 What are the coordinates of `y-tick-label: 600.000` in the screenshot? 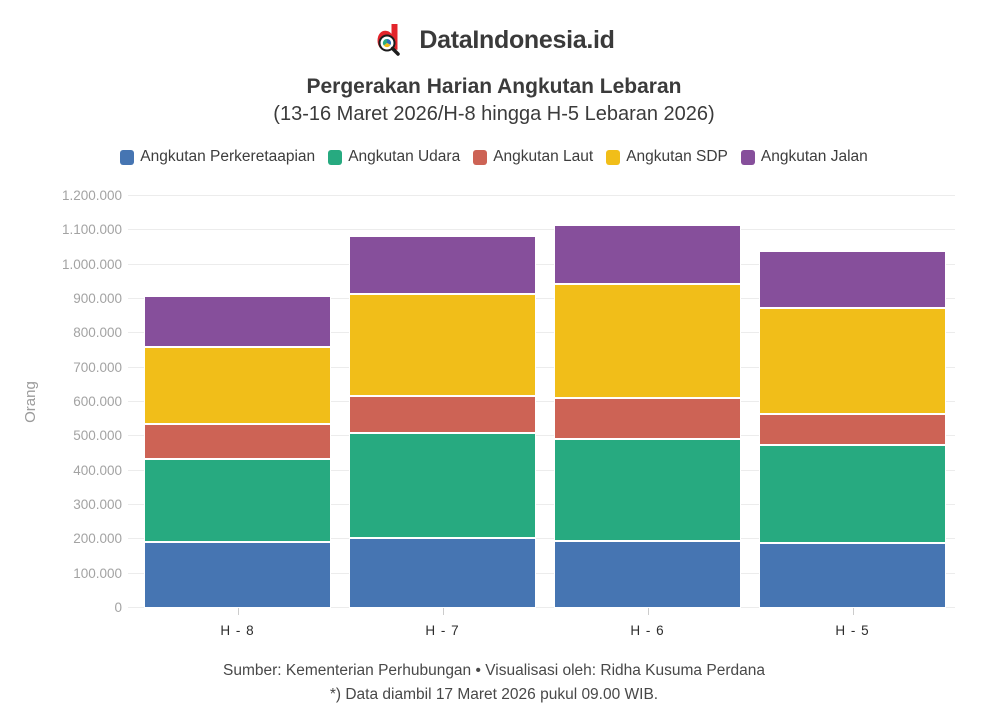 It's located at (97, 401).